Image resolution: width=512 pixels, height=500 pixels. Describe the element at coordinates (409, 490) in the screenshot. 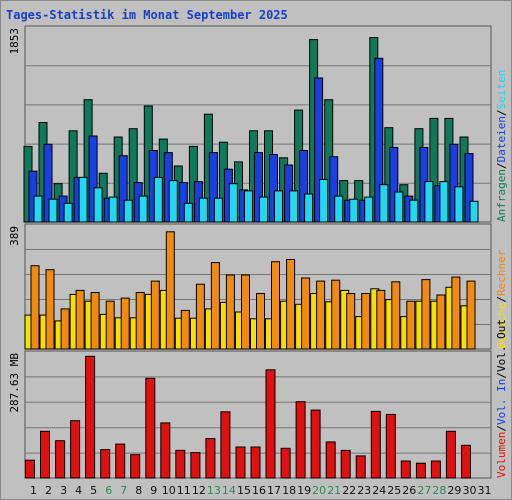

I see `x-tick-label-day-26: 26` at that location.